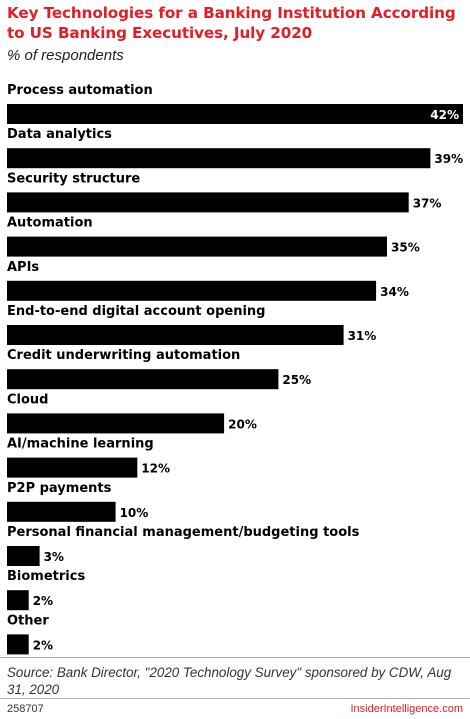 This screenshot has width=470, height=719. Describe the element at coordinates (43, 645) in the screenshot. I see `value-label-other: 2%` at that location.